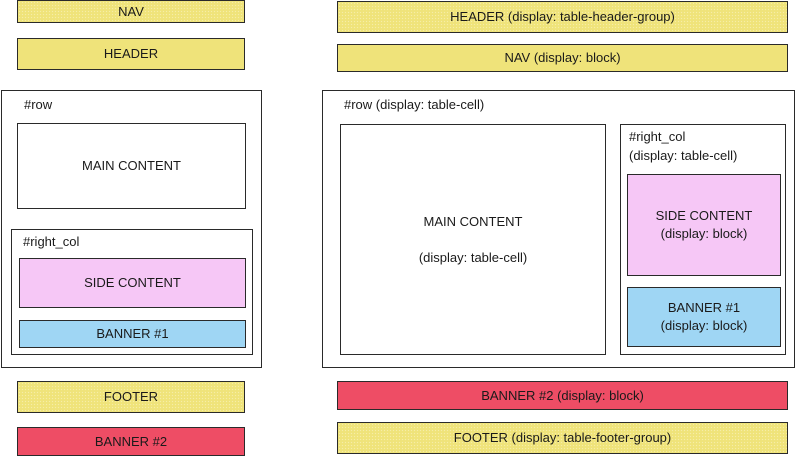 The image size is (796, 457). I want to click on left-header-label: HEADER, so click(131, 53).